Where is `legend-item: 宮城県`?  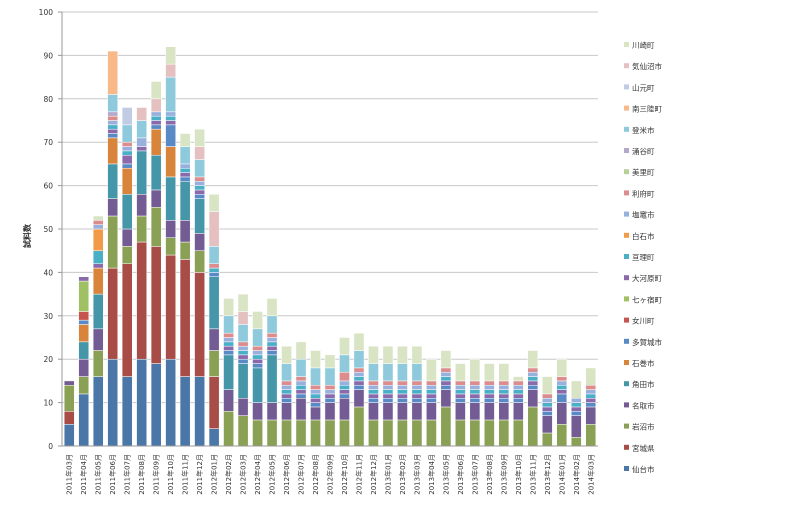 legend-item: 宮城県 is located at coordinates (639, 448).